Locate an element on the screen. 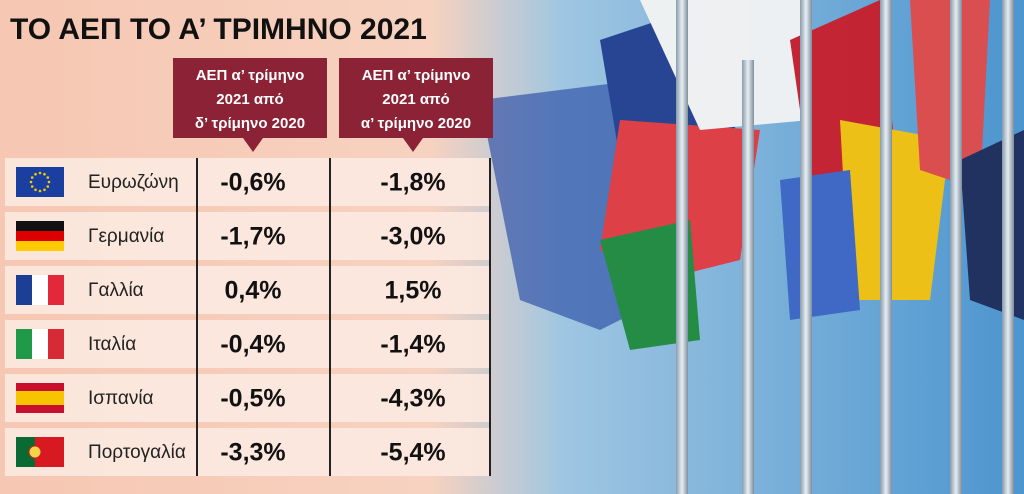 The width and height of the screenshot is (1024, 494). value: -3,0% is located at coordinates (412, 237).